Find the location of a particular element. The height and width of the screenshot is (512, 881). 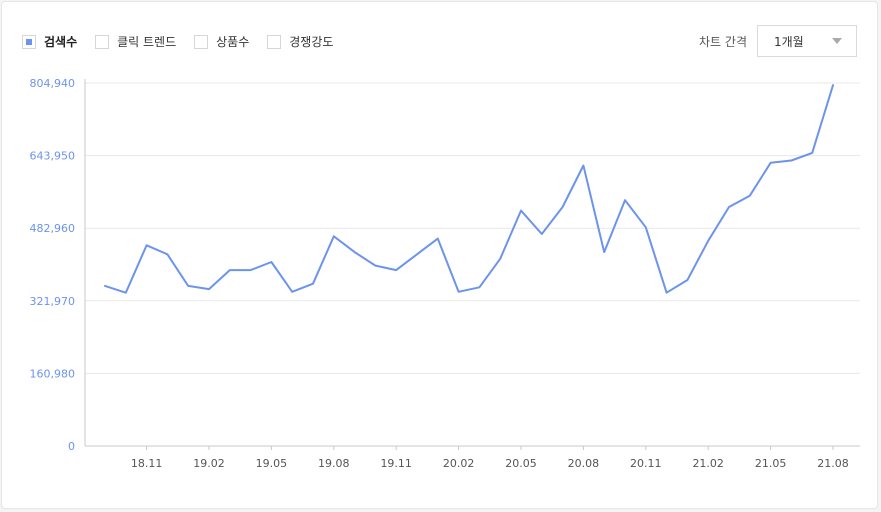

checkbox-click-trend is located at coordinates (102, 41).